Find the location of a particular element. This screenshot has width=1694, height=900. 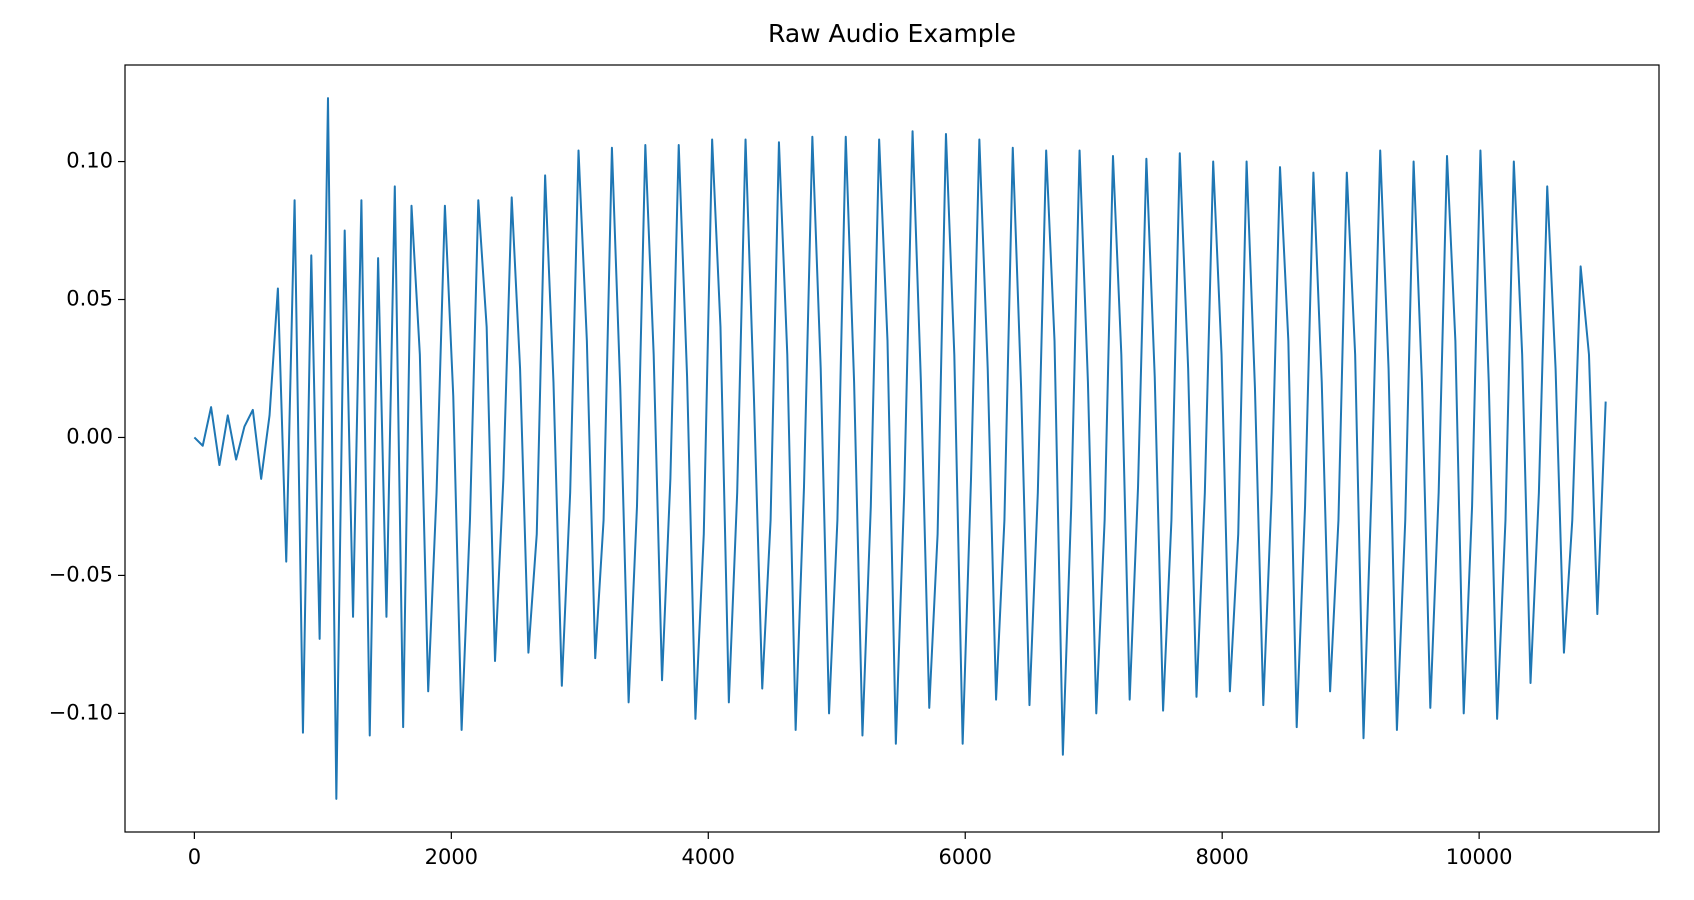

chart-title: Raw Audio Example is located at coordinates (892, 33).